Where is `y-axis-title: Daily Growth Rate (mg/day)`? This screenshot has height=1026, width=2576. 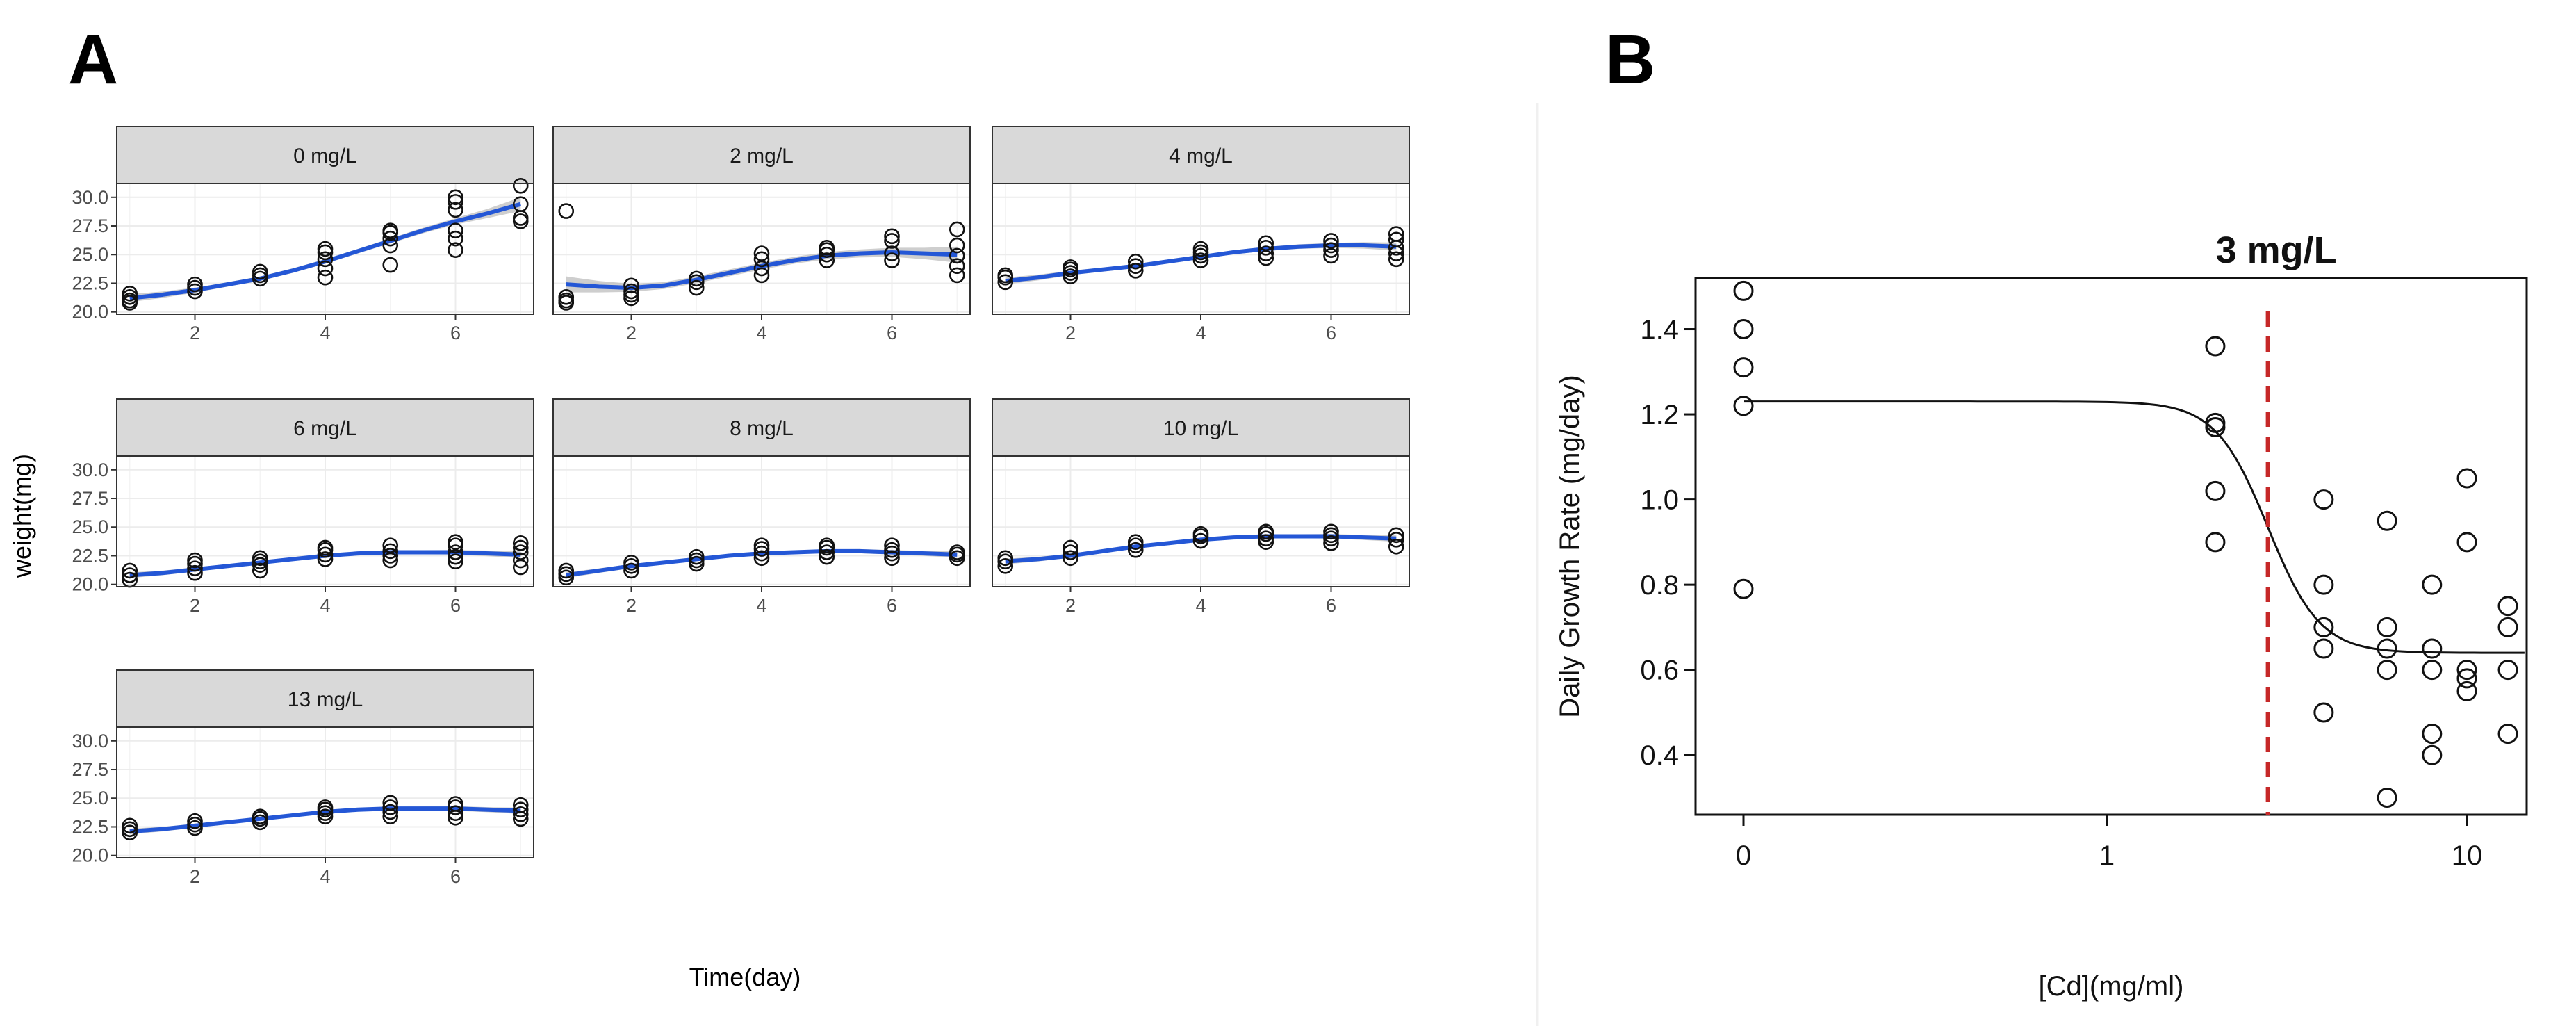
y-axis-title: Daily Growth Rate (mg/day) is located at coordinates (1569, 546).